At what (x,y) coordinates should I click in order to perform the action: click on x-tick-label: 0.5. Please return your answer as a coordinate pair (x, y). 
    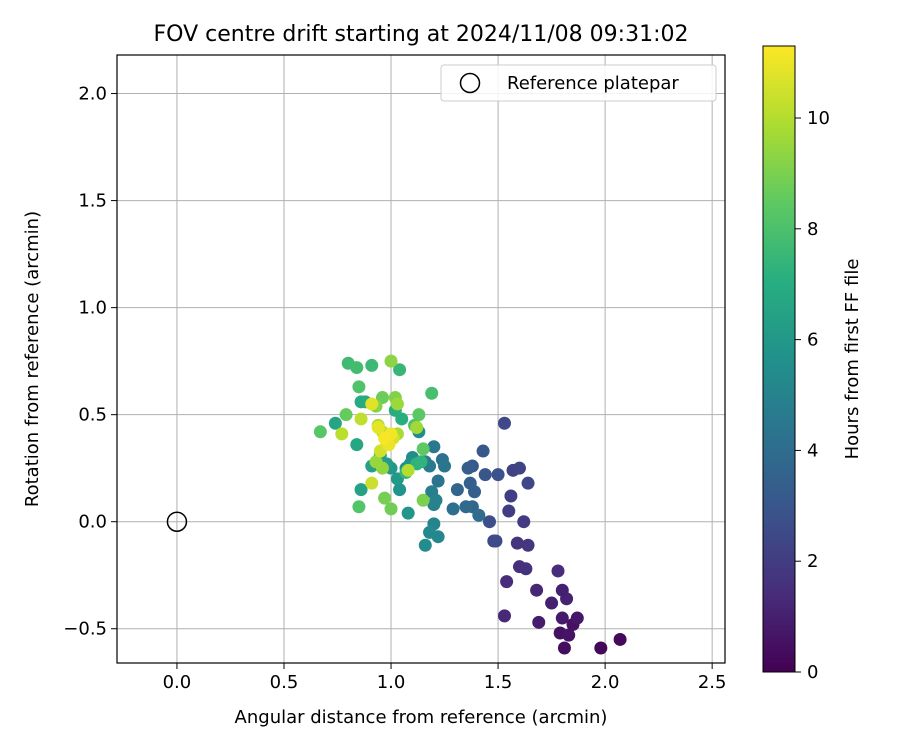
    Looking at the image, I should click on (284, 682).